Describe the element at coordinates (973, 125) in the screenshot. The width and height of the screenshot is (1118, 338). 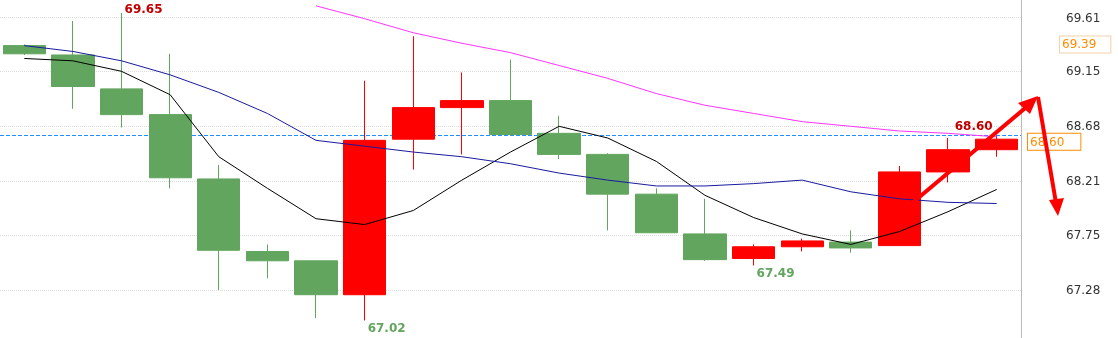
I see `text: 68.60` at that location.